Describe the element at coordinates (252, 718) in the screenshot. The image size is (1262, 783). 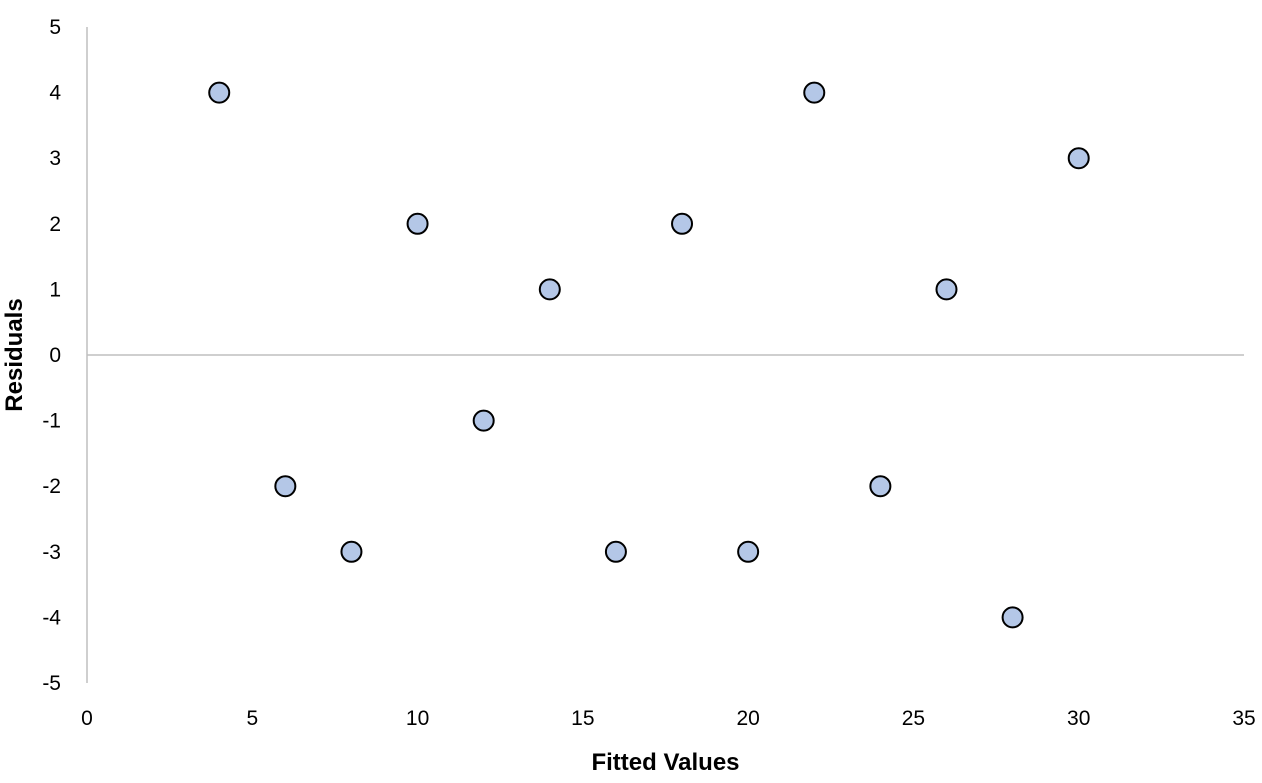
I see `x-tick-label: 5` at that location.